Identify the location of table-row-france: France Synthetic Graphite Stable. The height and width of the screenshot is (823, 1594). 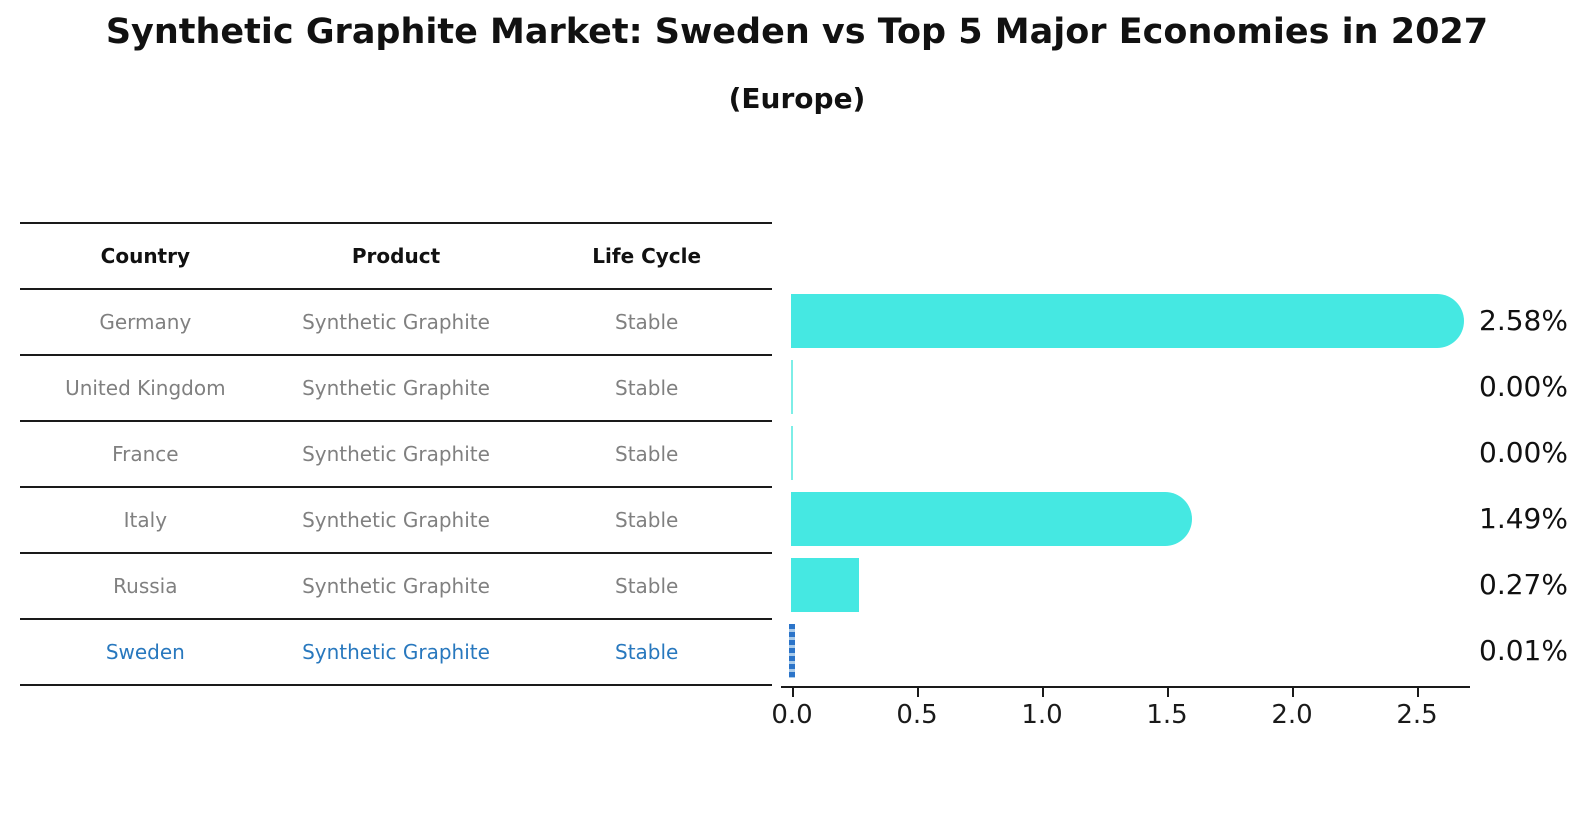
(396, 455).